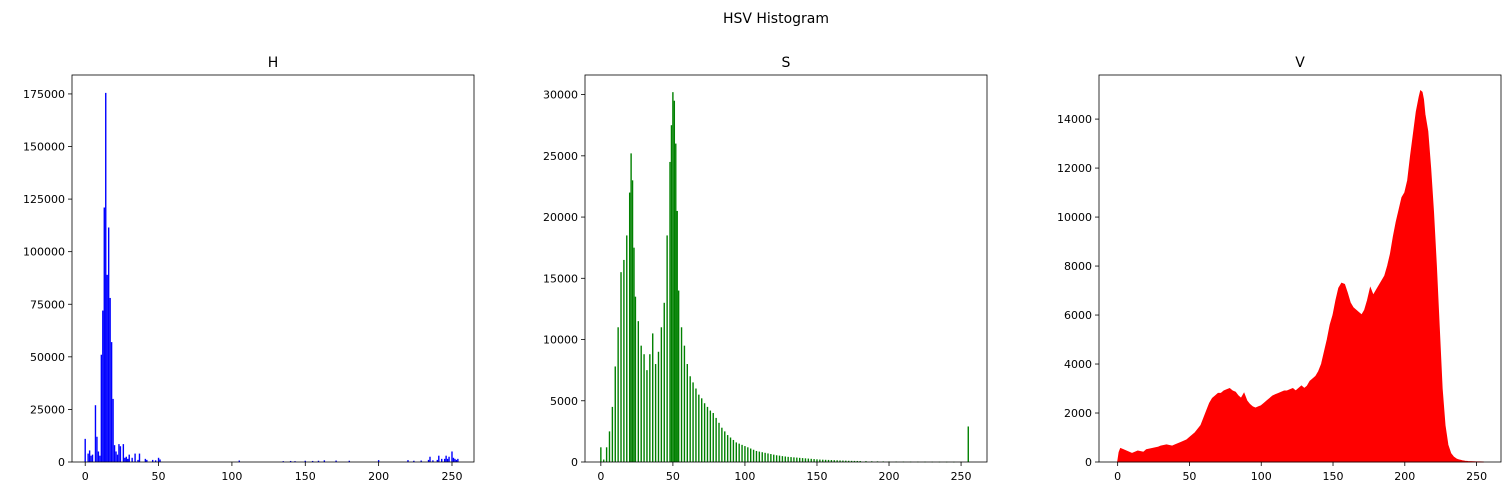  Describe the element at coordinates (560, 278) in the screenshot. I see `s-y-tick-label: 15000` at that location.